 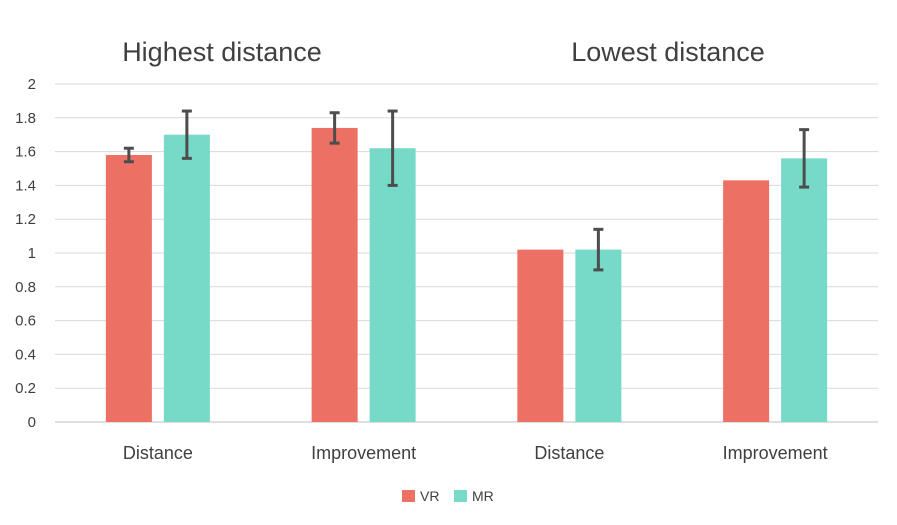 I want to click on y-tick-label: 1.2, so click(x=25, y=219).